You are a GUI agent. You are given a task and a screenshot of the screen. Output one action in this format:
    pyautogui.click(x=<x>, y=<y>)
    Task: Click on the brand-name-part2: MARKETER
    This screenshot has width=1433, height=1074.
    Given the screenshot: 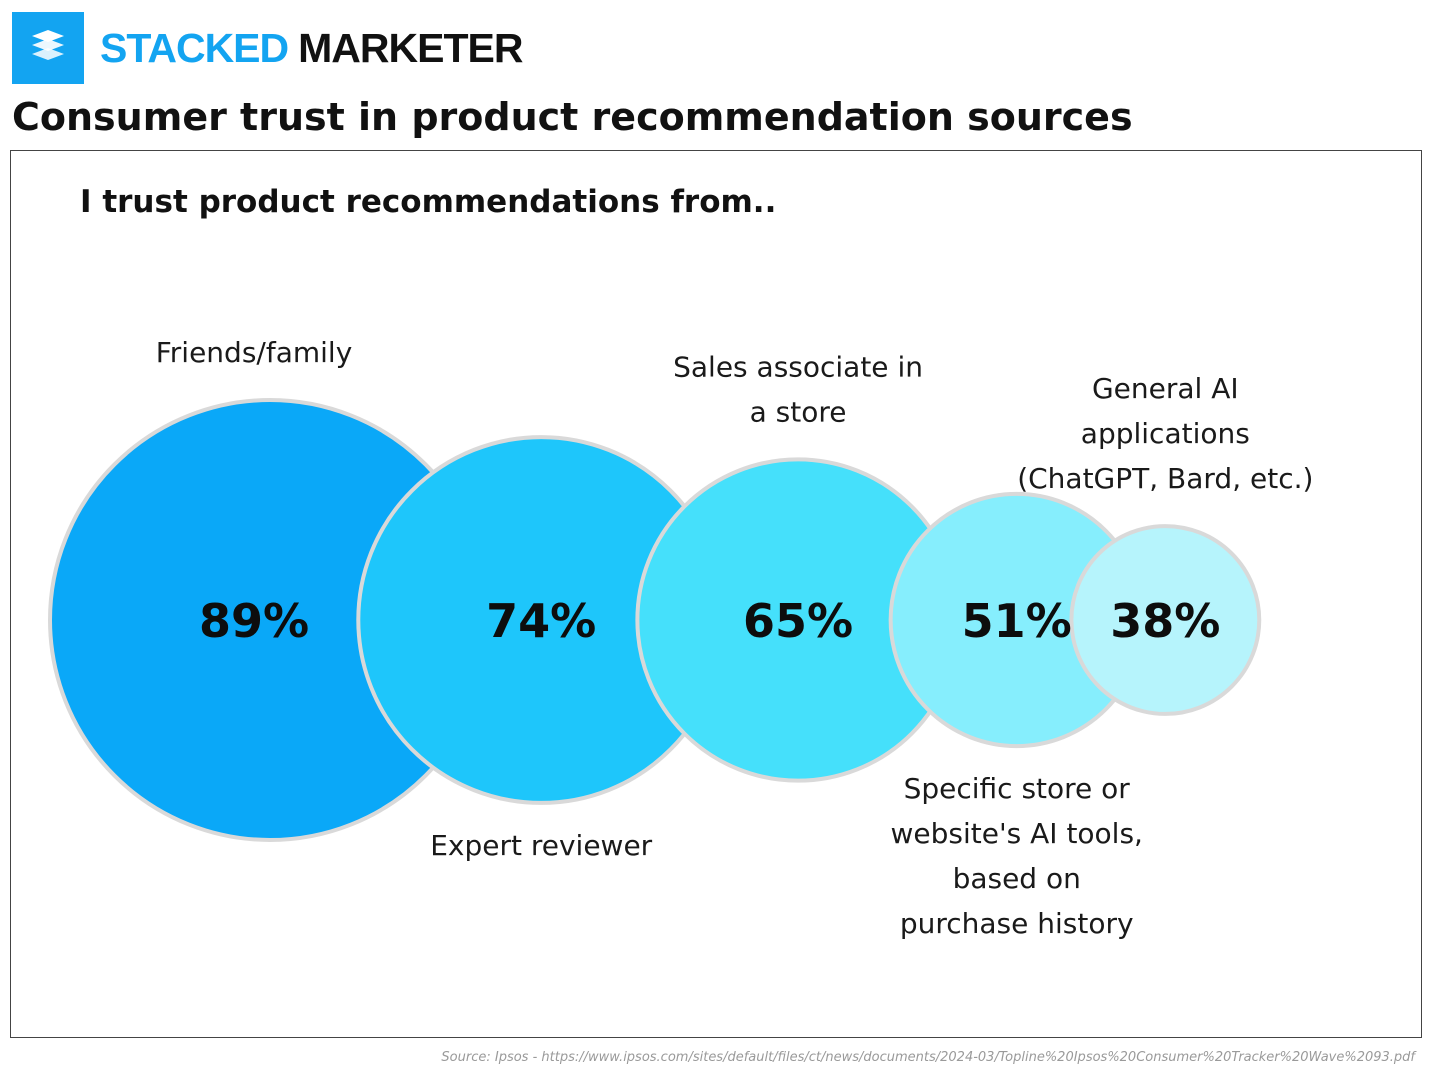 What is the action you would take?
    pyautogui.click(x=410, y=47)
    